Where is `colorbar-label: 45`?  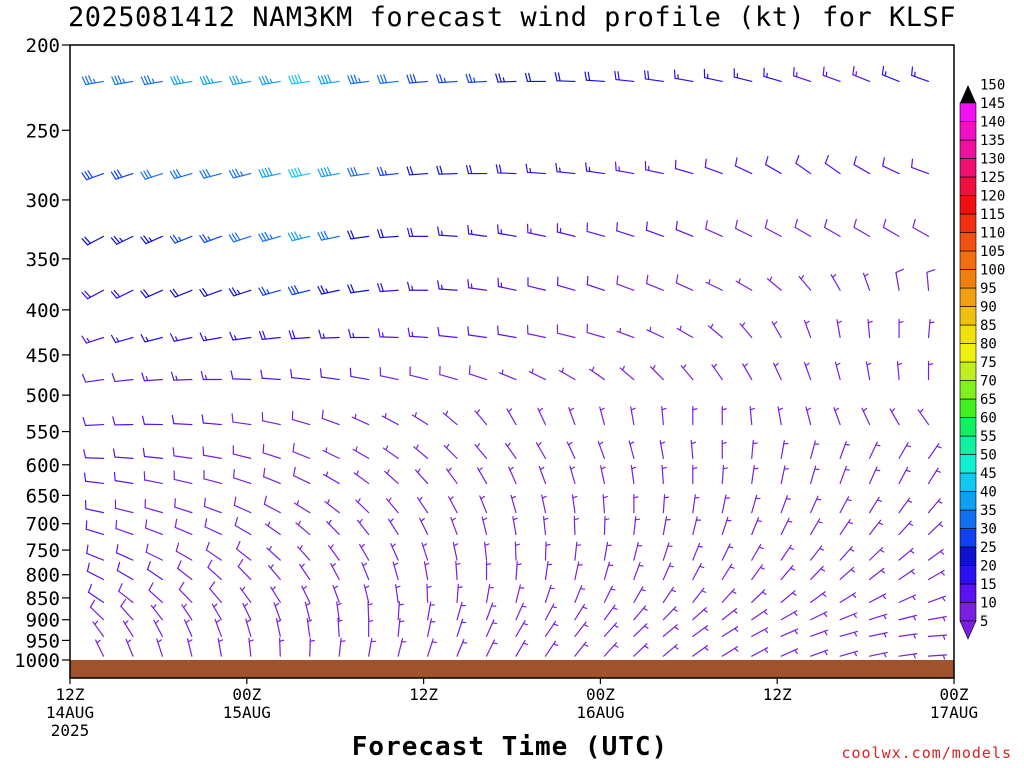 colorbar-label: 45 is located at coordinates (988, 474).